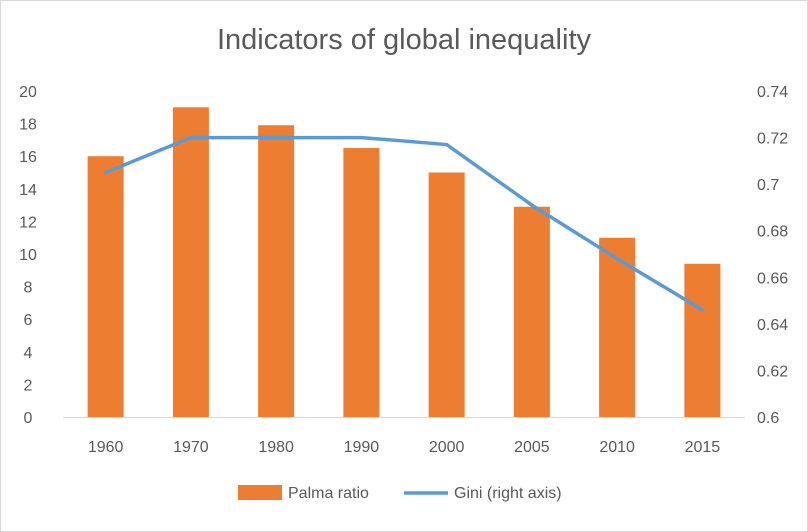 Image resolution: width=808 pixels, height=532 pixels. I want to click on y-left-tick-label: 16, so click(28, 157).